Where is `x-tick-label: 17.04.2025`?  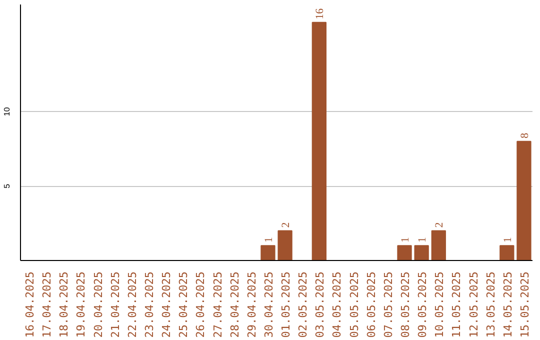
x-tick-label: 17.04.2025 is located at coordinates (47, 304).